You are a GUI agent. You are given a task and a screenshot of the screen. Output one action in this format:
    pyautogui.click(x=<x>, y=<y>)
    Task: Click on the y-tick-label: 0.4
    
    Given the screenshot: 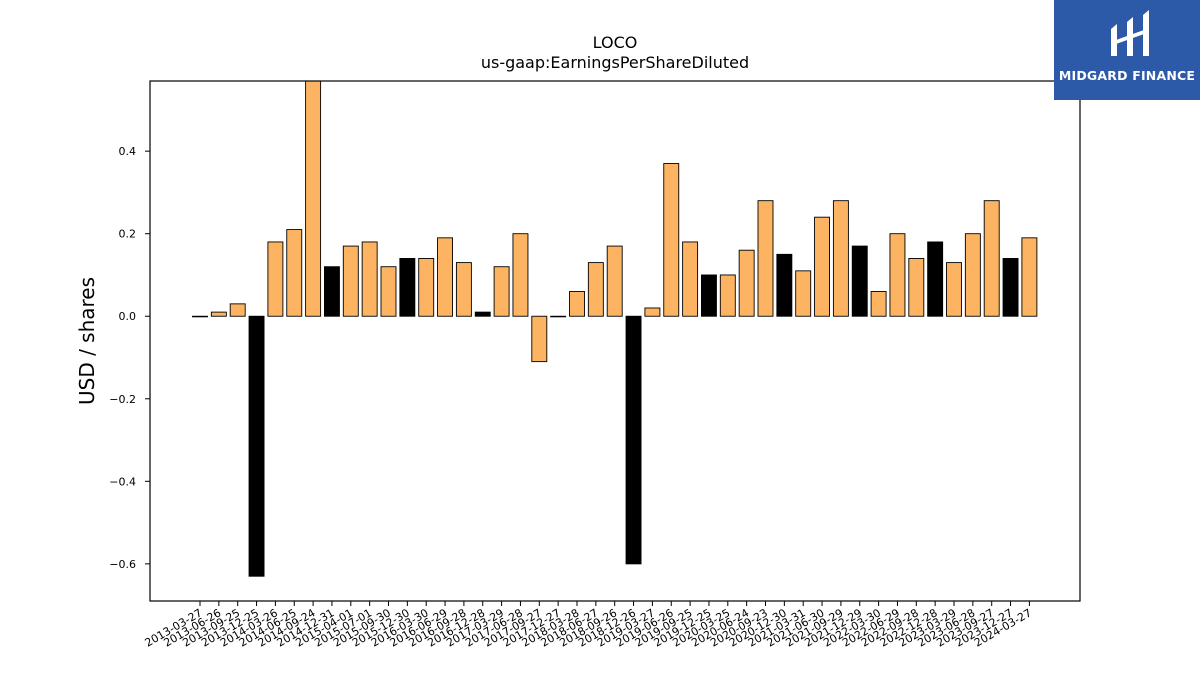 What is the action you would take?
    pyautogui.click(x=128, y=151)
    